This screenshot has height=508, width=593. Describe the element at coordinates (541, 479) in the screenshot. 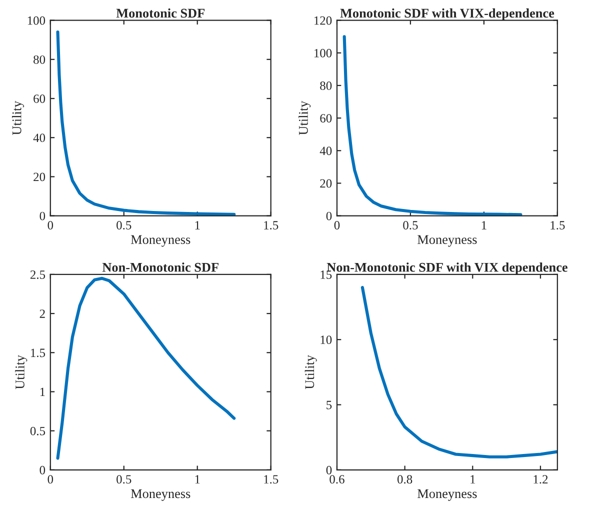

I see `x-tick-label: 1.2` at that location.